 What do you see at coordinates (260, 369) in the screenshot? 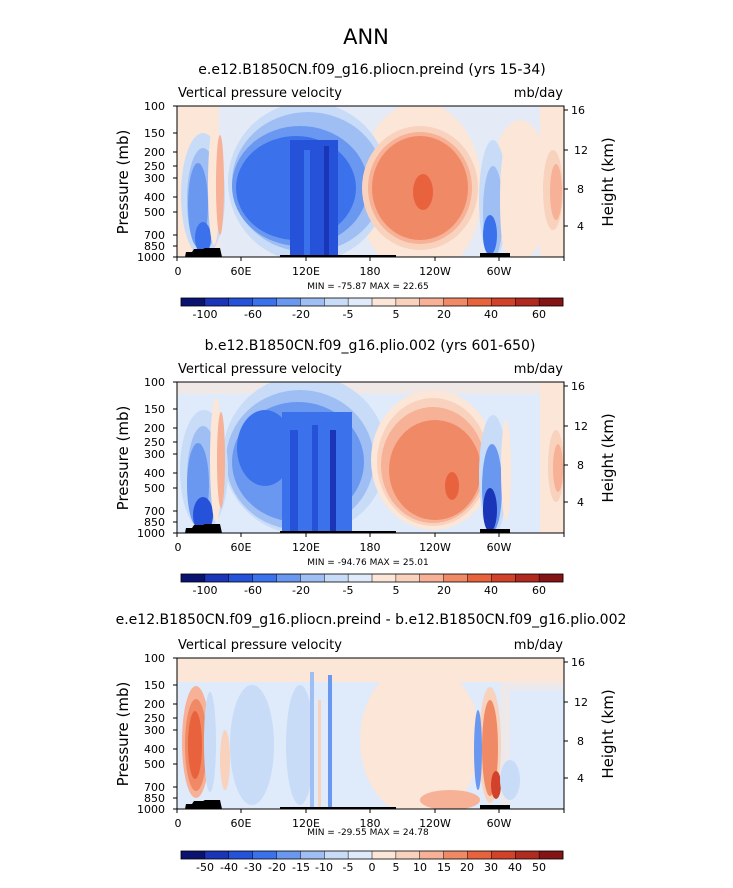
I see `panel-2-left-label: Vertical pressure velocity` at bounding box center [260, 369].